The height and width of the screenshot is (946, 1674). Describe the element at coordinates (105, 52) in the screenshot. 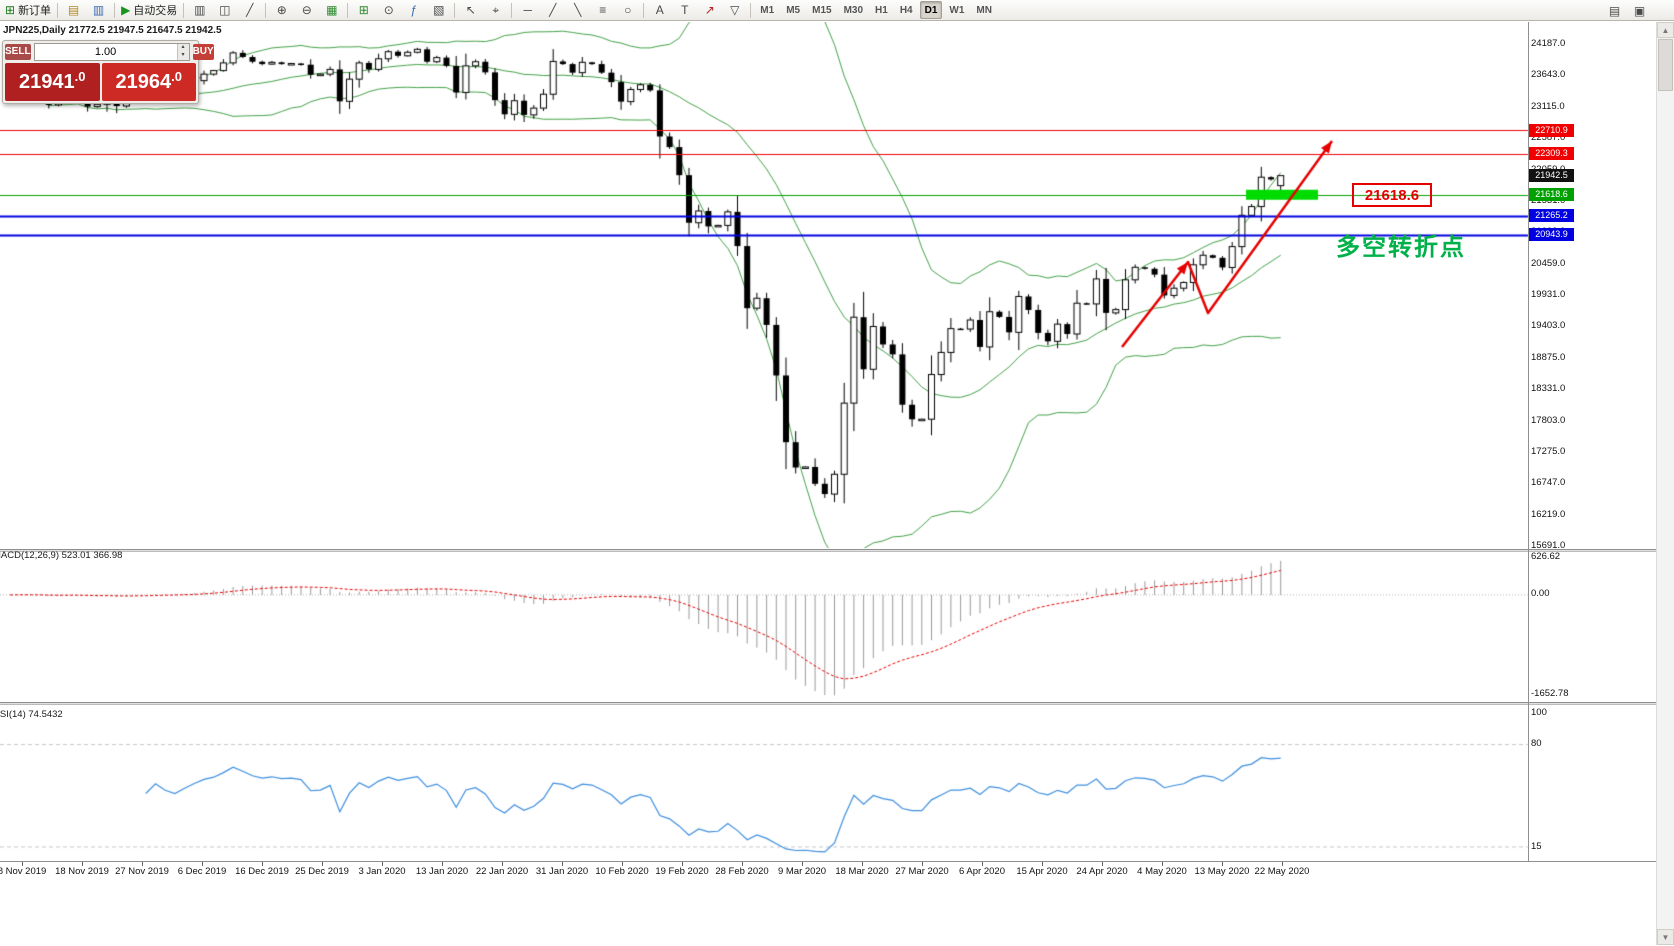

I see `volume-input` at that location.